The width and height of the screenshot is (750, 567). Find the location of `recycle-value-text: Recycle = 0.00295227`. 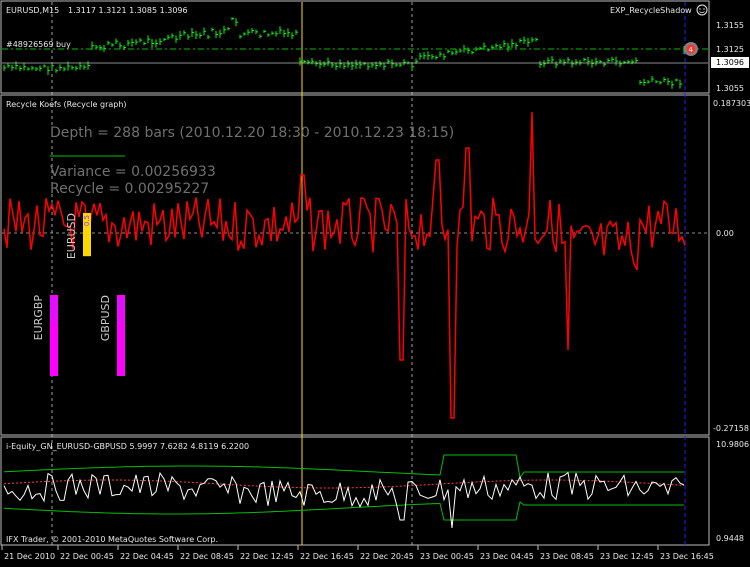

recycle-value-text: Recycle = 0.00295227 is located at coordinates (129, 189).